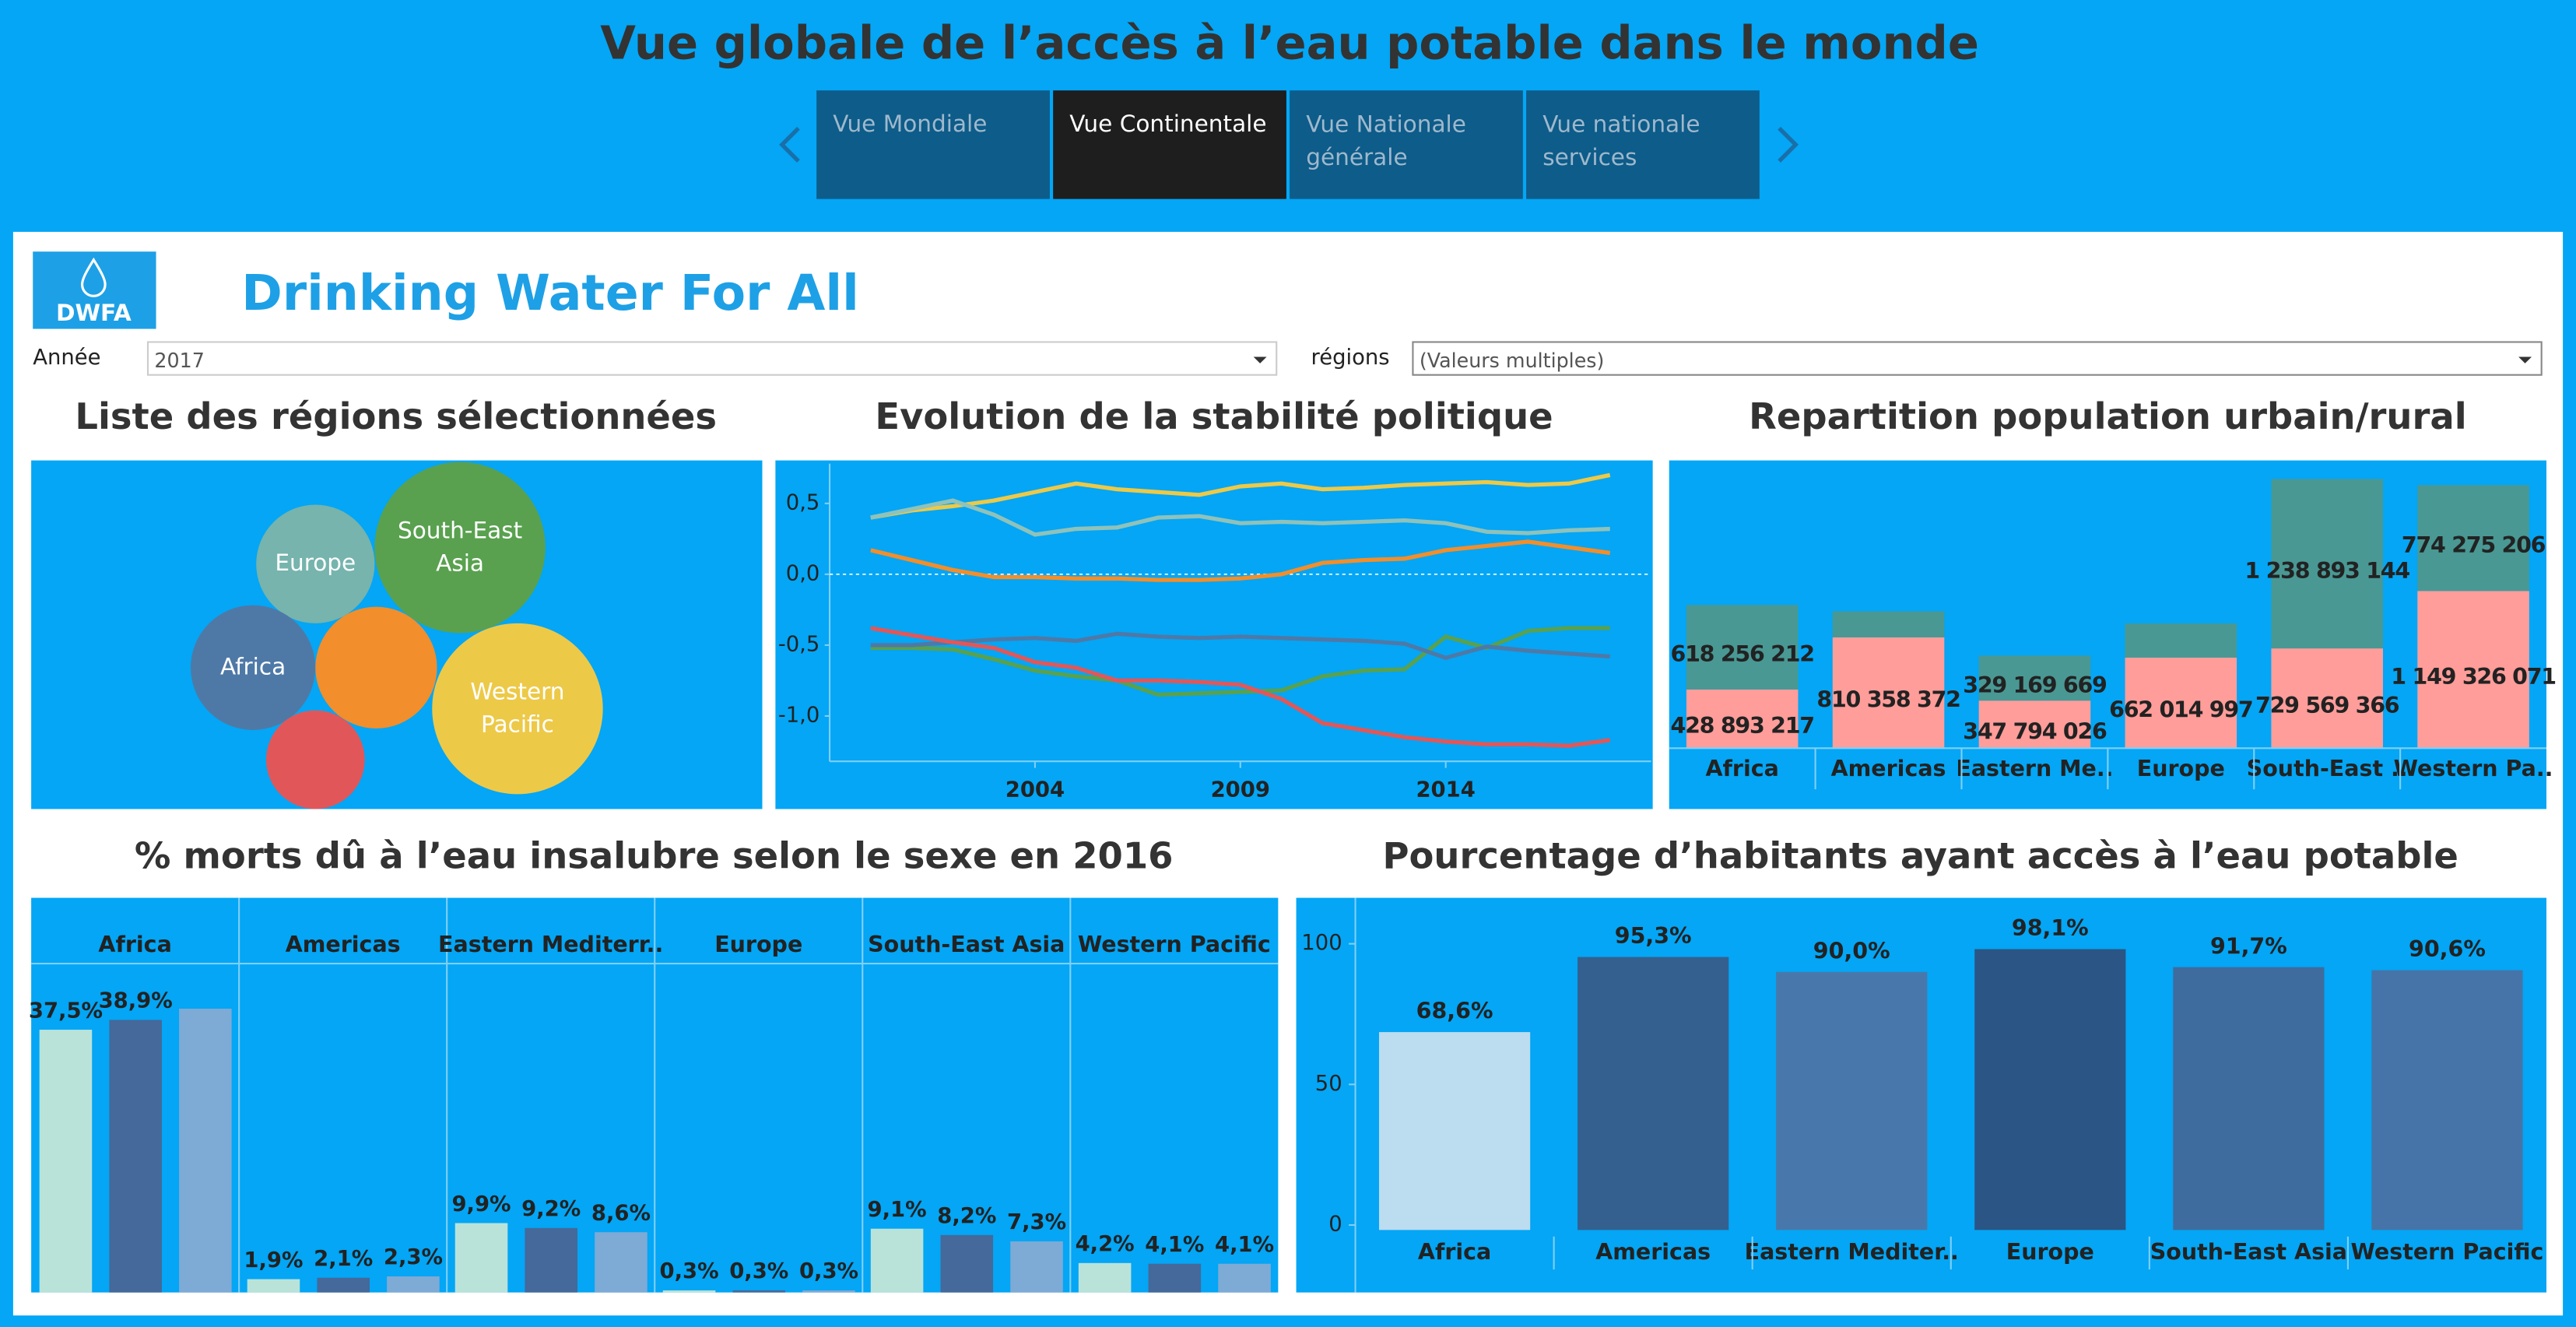 The width and height of the screenshot is (2576, 1327). Describe the element at coordinates (2327, 571) in the screenshot. I see `data-label: 1 238 893 144` at that location.